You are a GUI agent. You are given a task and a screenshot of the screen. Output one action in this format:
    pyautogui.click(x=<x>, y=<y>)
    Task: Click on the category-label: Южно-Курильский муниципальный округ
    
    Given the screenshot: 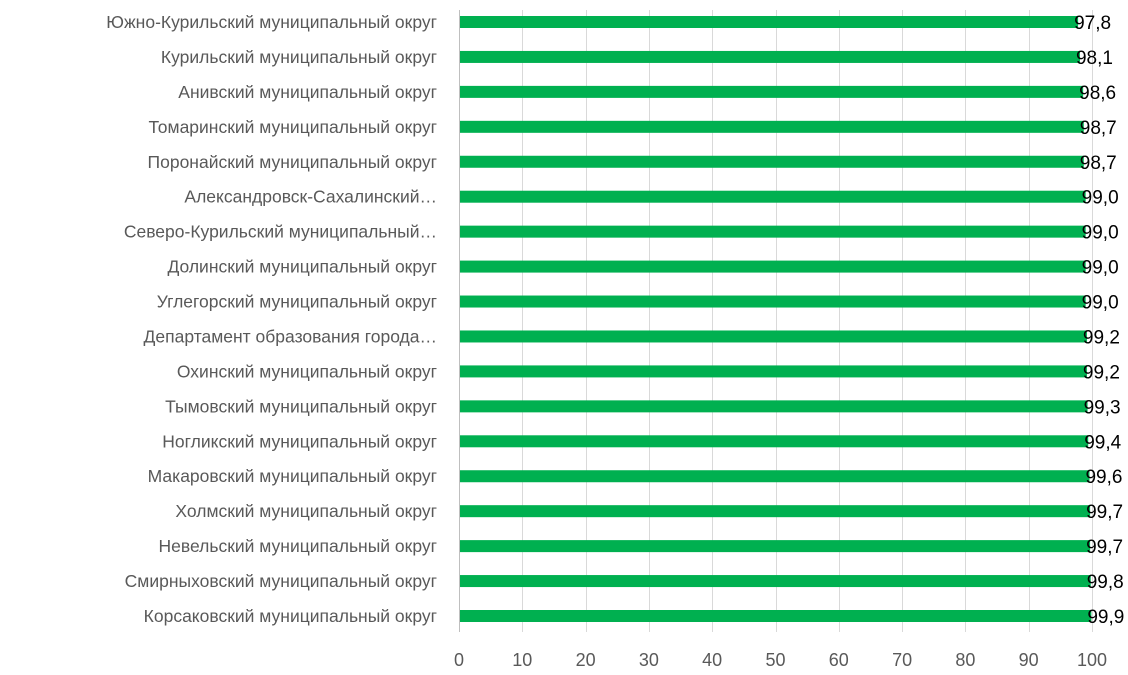 What is the action you would take?
    pyautogui.click(x=271, y=22)
    